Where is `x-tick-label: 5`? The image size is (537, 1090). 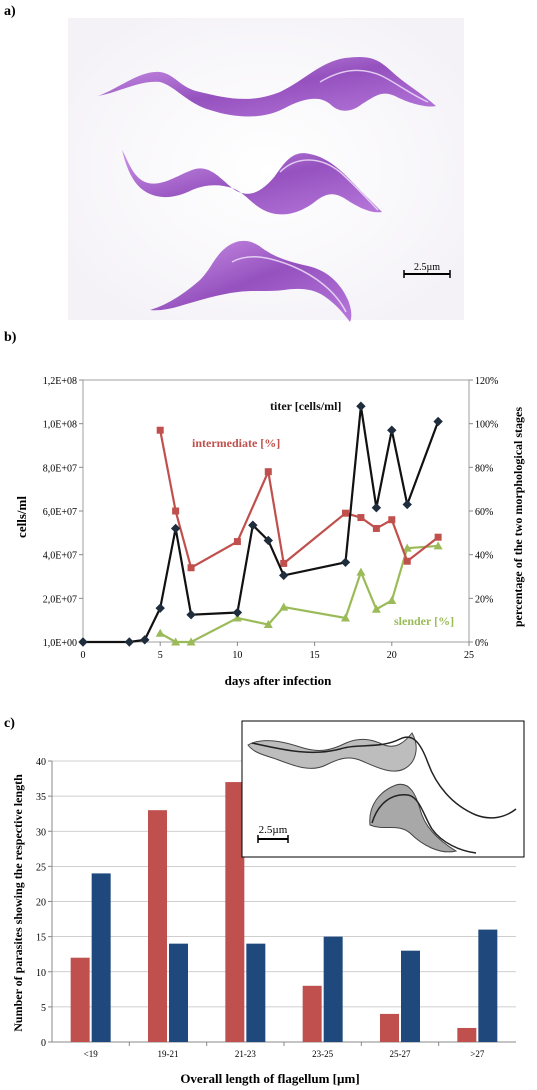 x-tick-label: 5 is located at coordinates (160, 655).